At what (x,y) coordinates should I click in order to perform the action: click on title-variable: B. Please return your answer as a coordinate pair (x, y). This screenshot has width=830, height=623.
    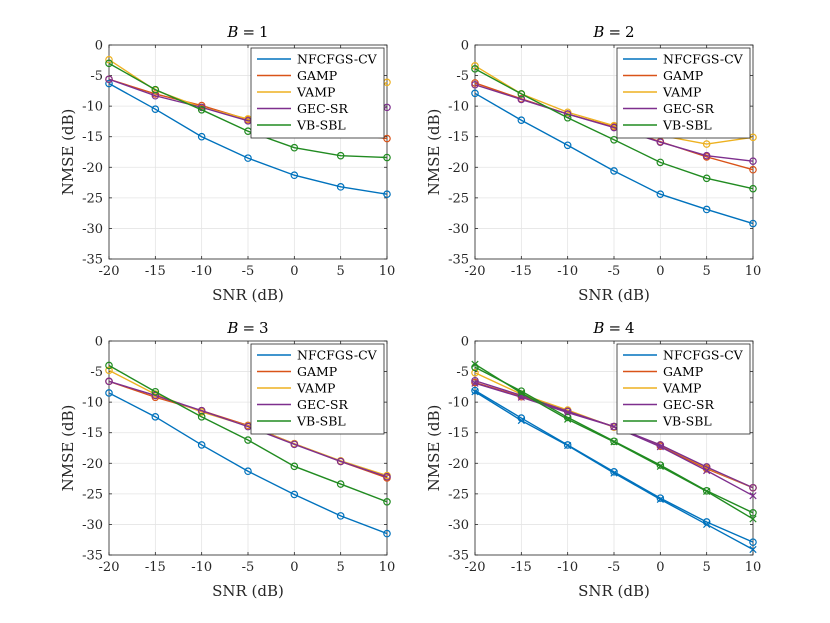
    Looking at the image, I should click on (598, 328).